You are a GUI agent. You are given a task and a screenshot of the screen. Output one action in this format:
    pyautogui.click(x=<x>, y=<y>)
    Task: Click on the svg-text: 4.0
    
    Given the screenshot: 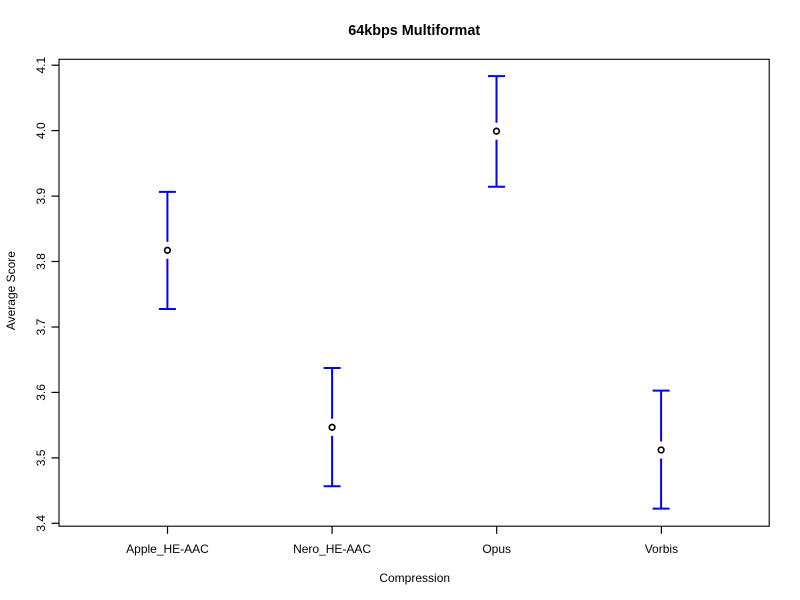 What is the action you would take?
    pyautogui.click(x=41, y=130)
    